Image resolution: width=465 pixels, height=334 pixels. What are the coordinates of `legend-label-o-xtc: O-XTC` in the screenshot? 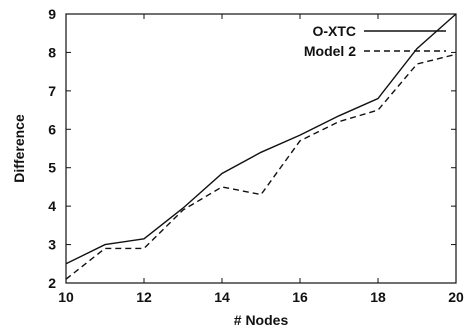 It's located at (334, 31).